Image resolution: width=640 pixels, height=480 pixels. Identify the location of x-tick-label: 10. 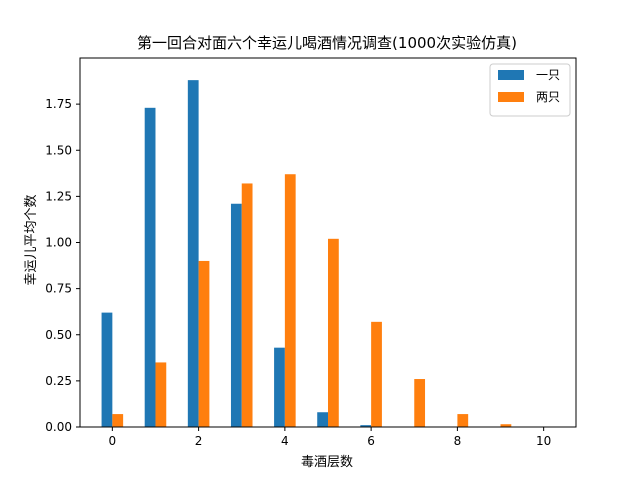
(543, 441).